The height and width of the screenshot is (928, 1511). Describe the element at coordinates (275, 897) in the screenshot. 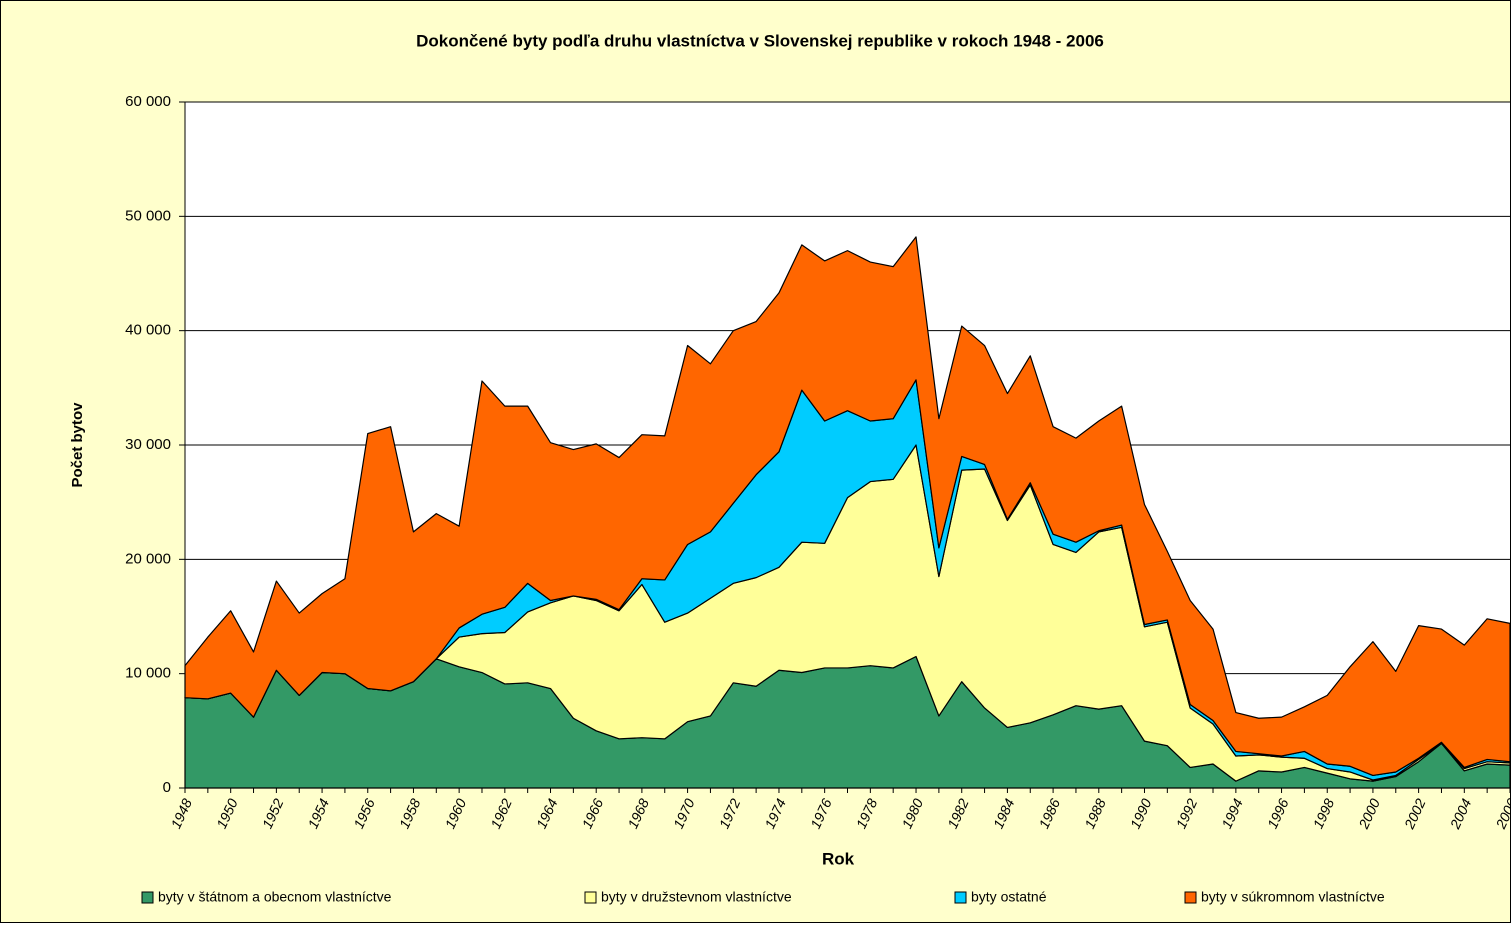

I see `legend-label: byty v štátnom a obecnom vlastníctve` at that location.